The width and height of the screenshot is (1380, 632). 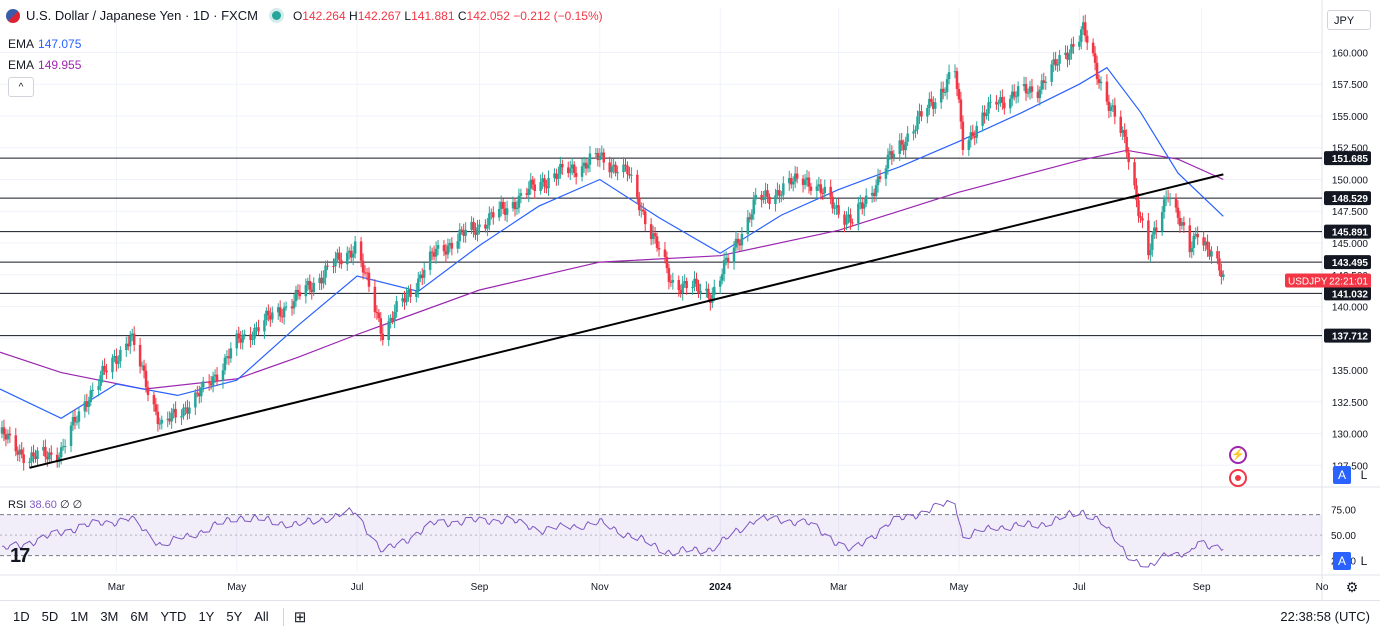 I want to click on price-axis-label: 155.000, so click(x=1350, y=117).